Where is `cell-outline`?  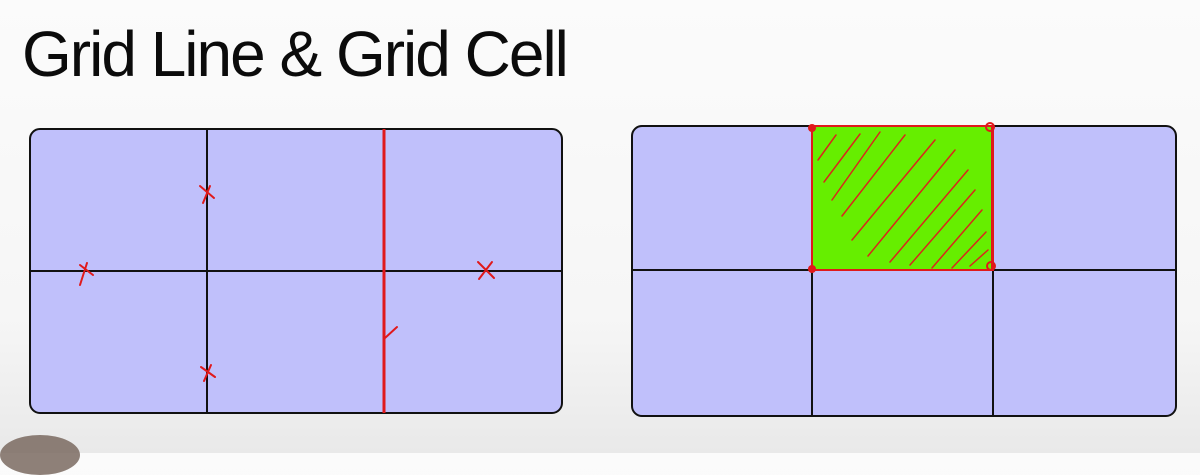
cell-outline is located at coordinates (902, 198).